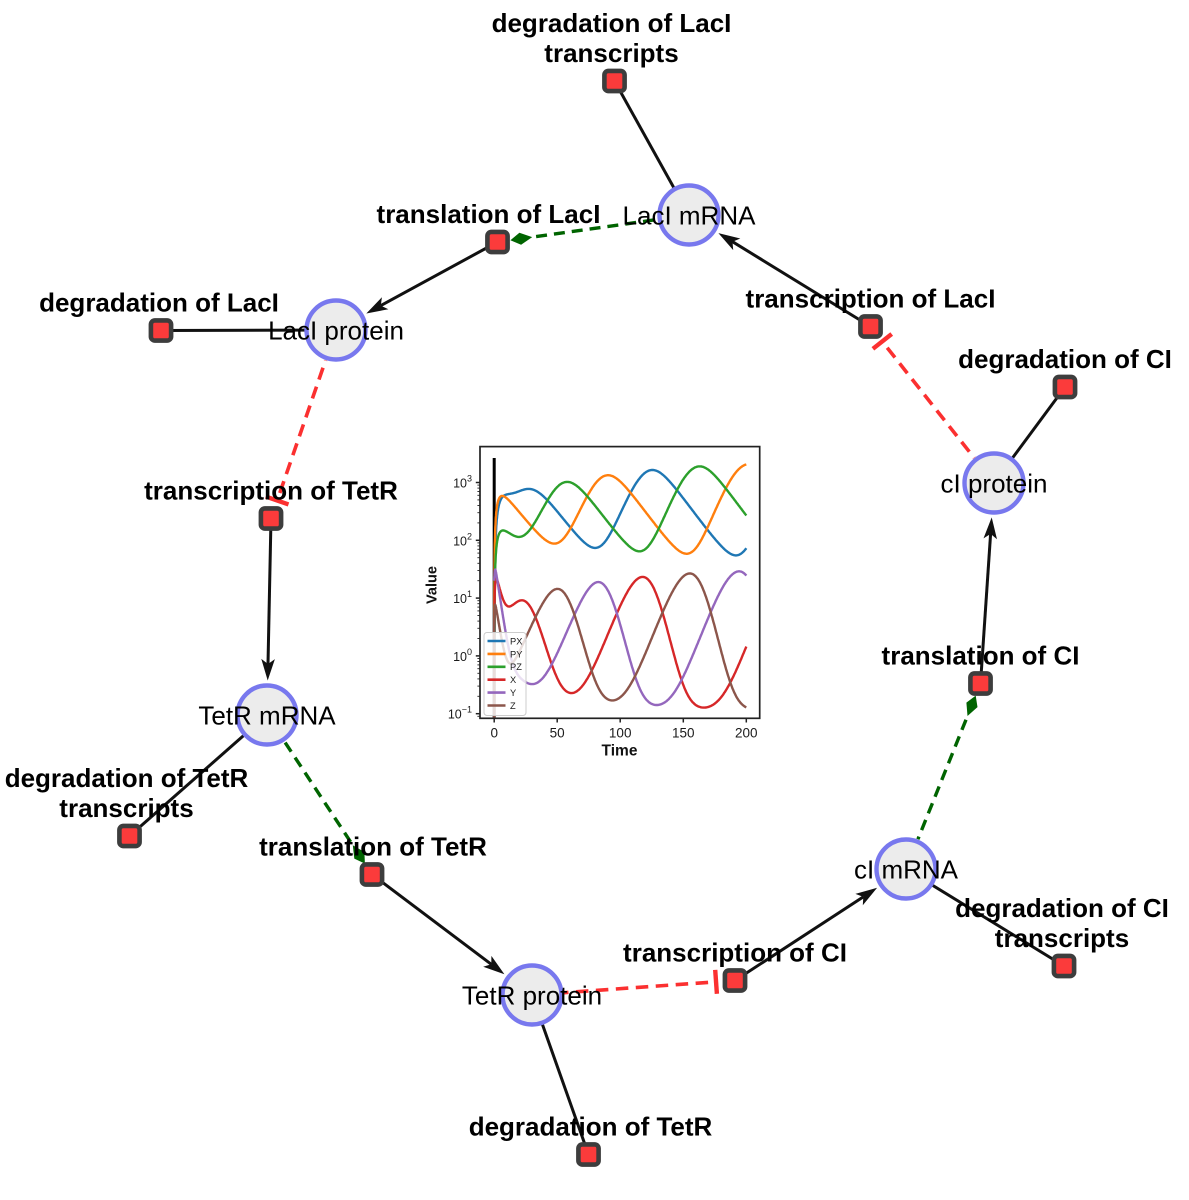  What do you see at coordinates (906, 870) in the screenshot?
I see `svg-text: cI mRNA` at bounding box center [906, 870].